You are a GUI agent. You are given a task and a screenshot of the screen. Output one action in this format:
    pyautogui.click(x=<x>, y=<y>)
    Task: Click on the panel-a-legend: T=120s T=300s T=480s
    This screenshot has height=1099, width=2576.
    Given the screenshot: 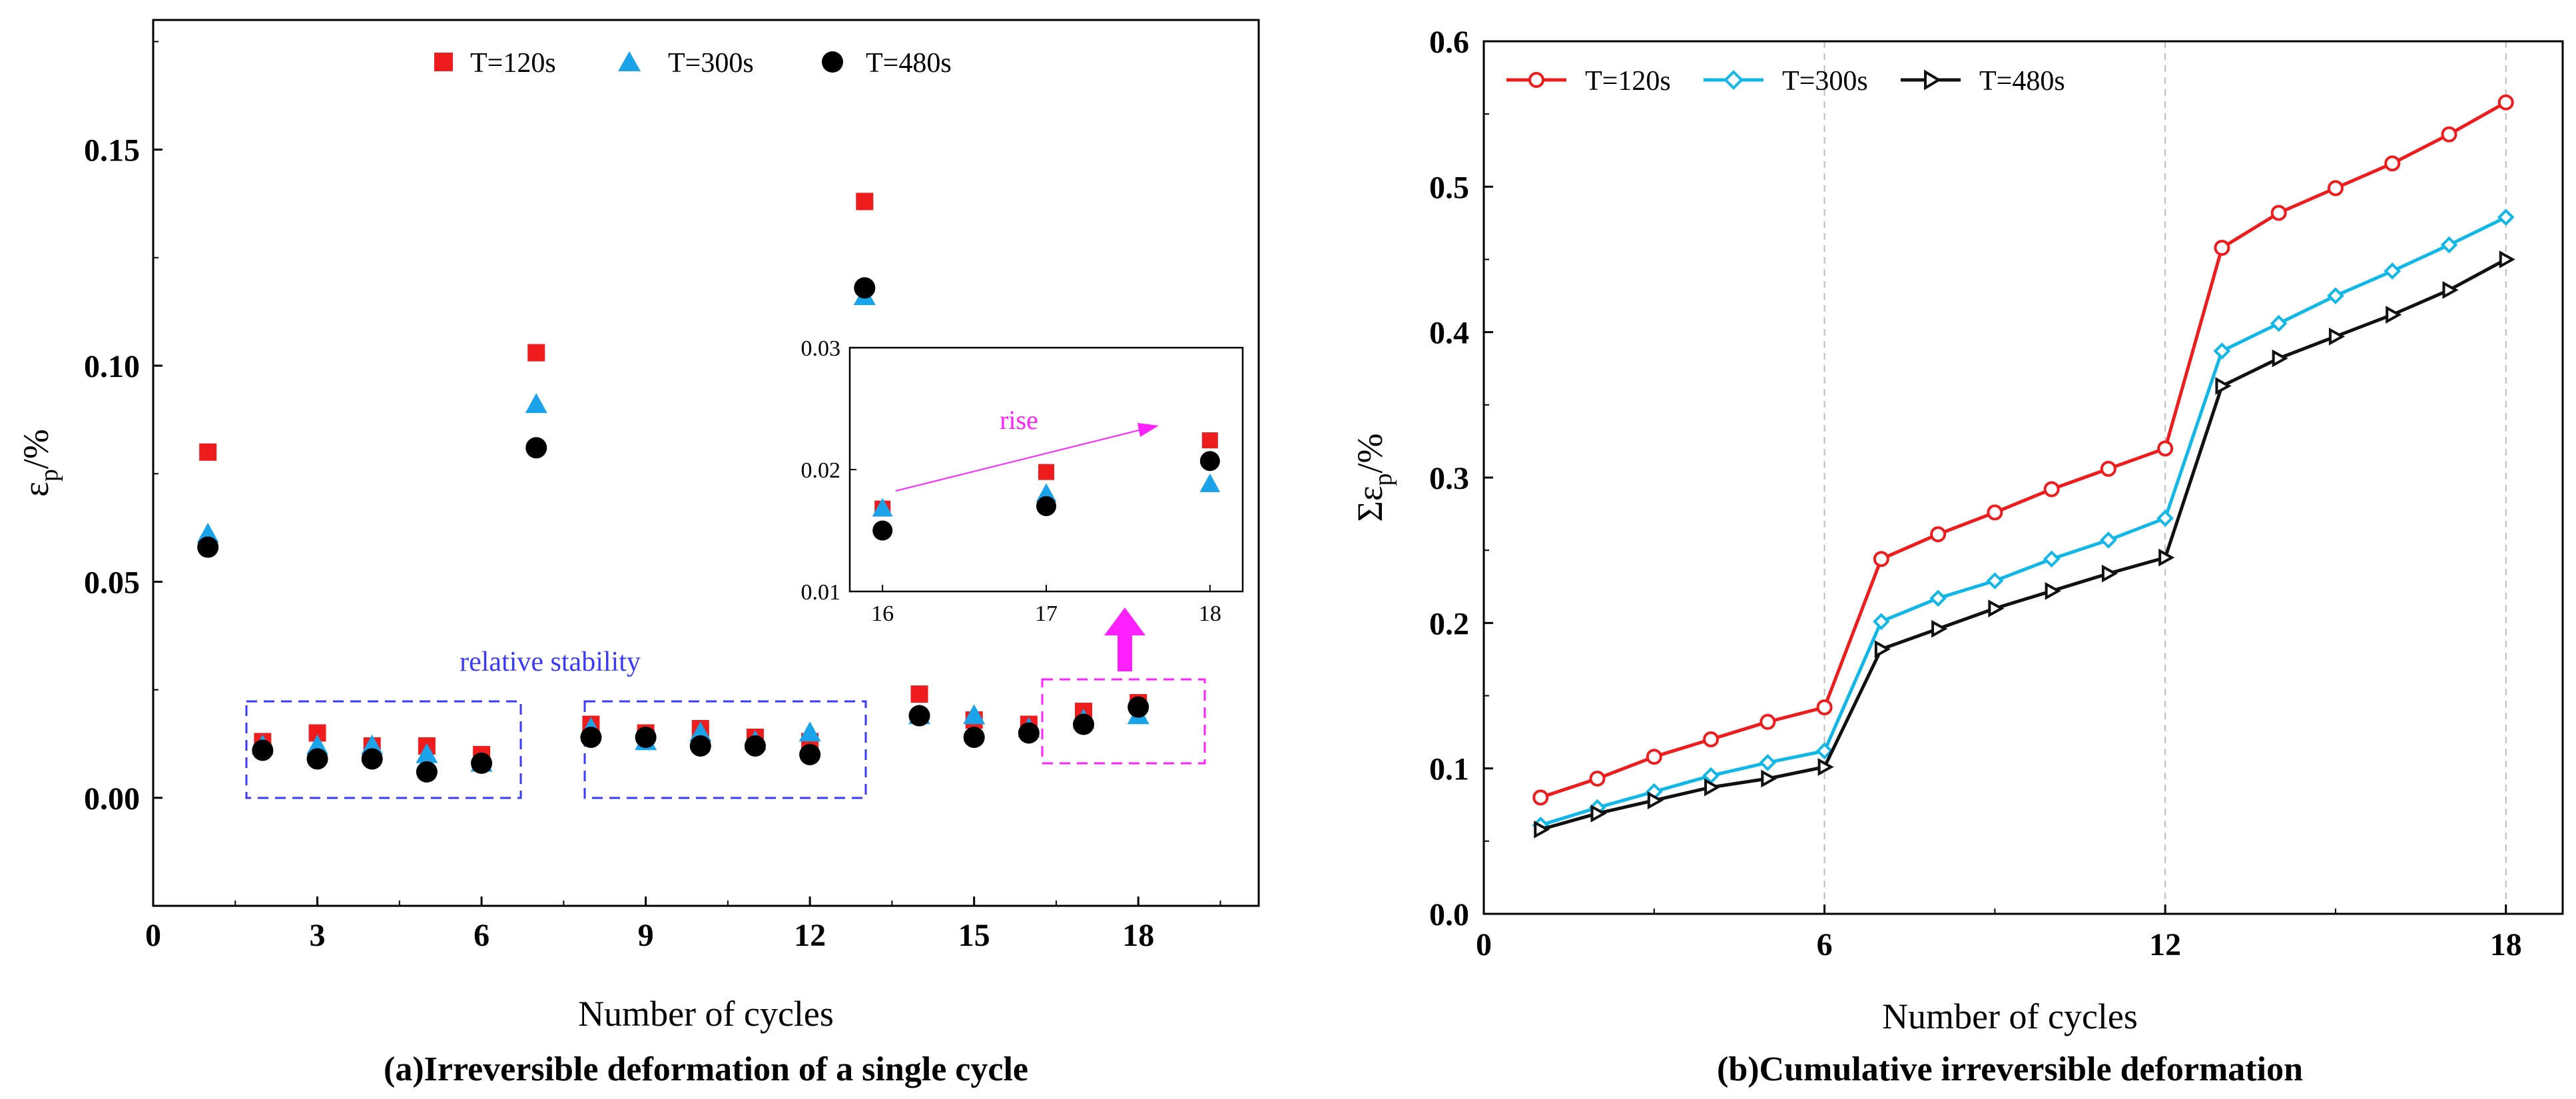 What is the action you would take?
    pyautogui.click(x=693, y=63)
    